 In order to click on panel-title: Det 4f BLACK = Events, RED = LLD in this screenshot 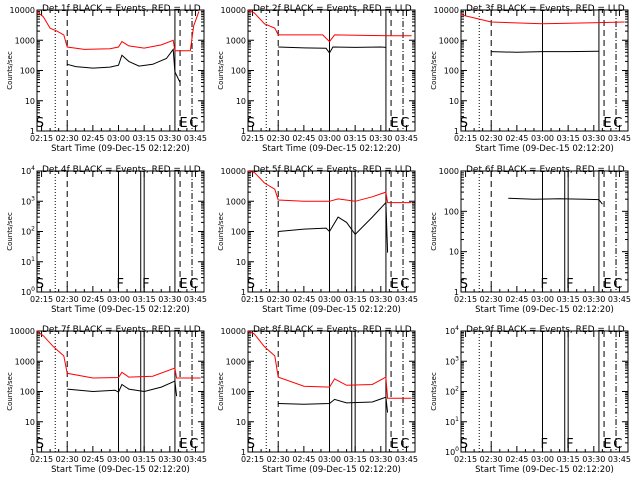, I will do `click(121, 170)`.